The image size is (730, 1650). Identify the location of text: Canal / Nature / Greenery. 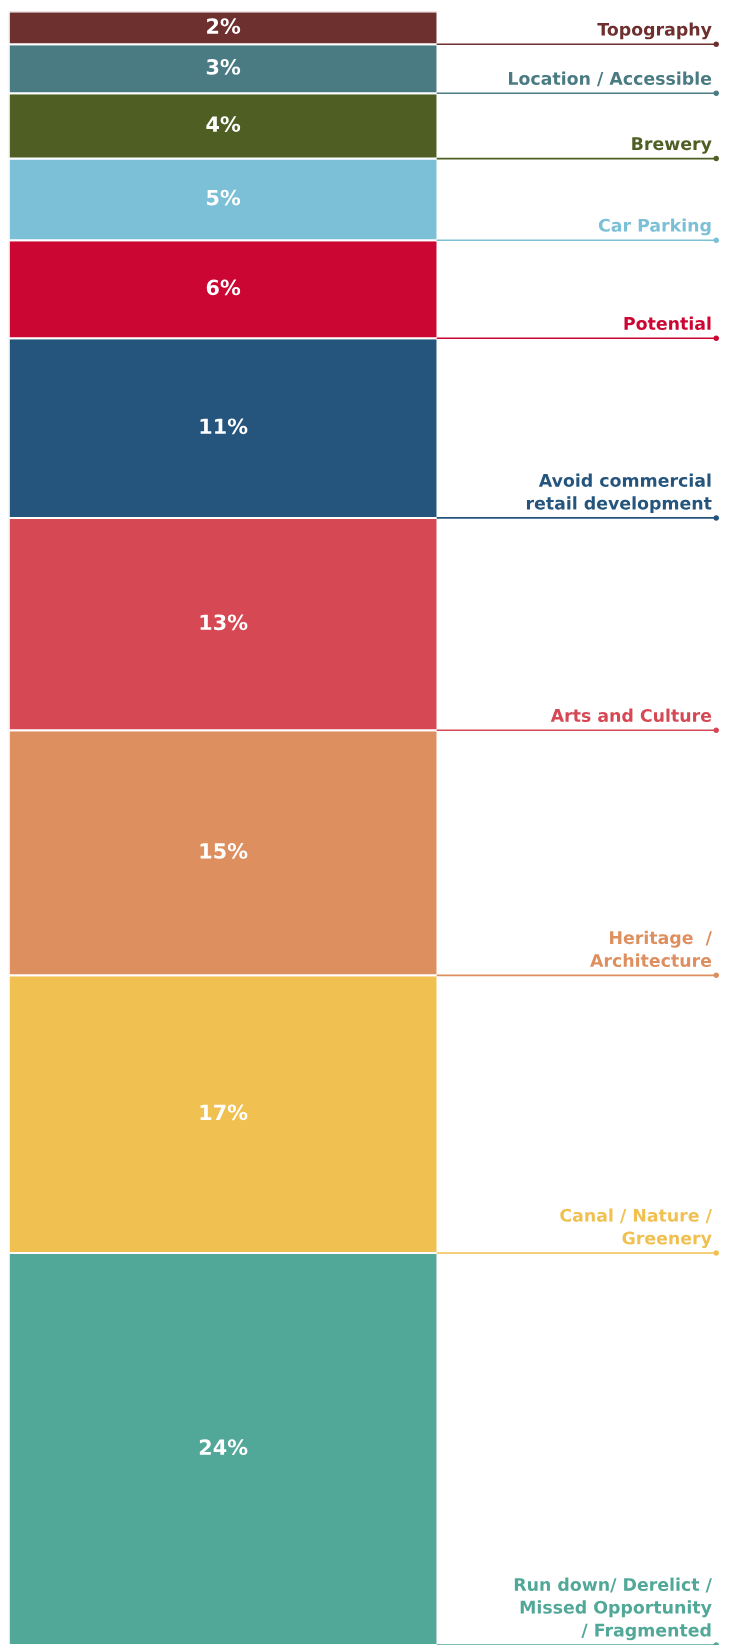
(636, 1228).